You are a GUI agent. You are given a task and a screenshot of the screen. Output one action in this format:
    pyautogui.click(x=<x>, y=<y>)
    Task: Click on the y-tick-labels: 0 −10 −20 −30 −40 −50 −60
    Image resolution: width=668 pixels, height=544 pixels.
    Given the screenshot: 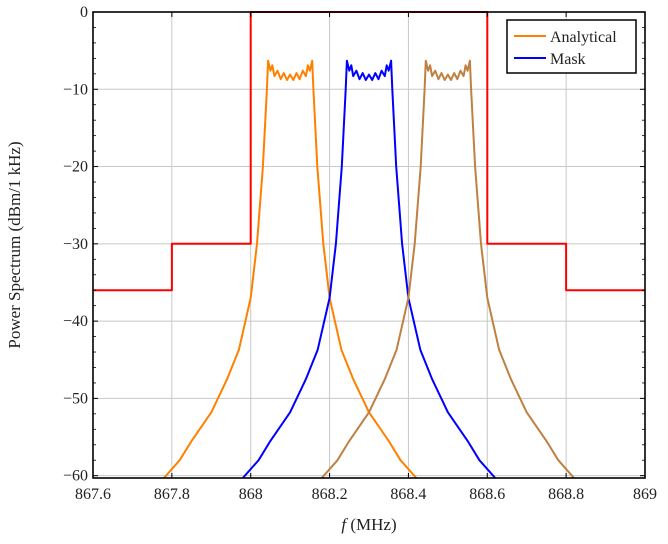 What is the action you would take?
    pyautogui.click(x=75, y=244)
    